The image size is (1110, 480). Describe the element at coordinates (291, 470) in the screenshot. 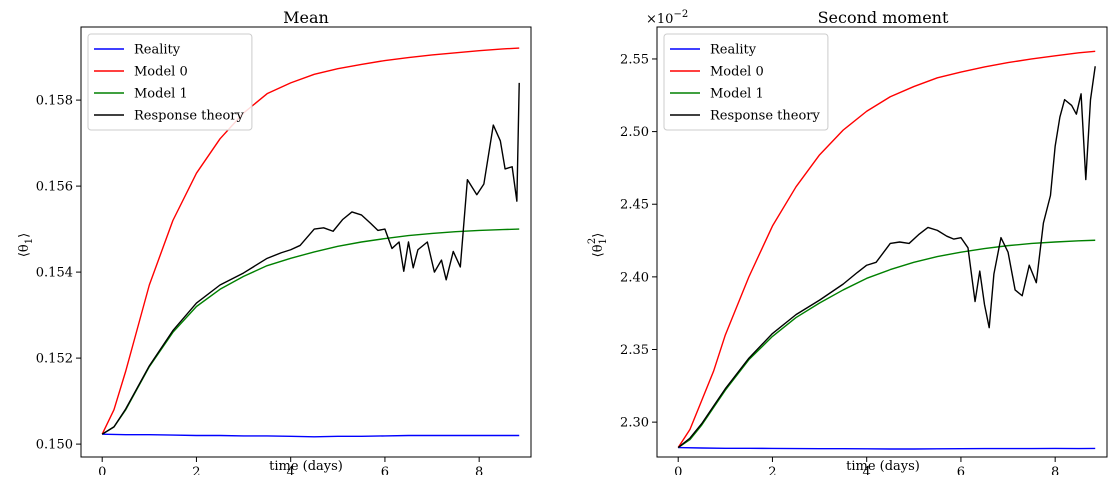

I see `mean-x-tick-label: 4` at that location.